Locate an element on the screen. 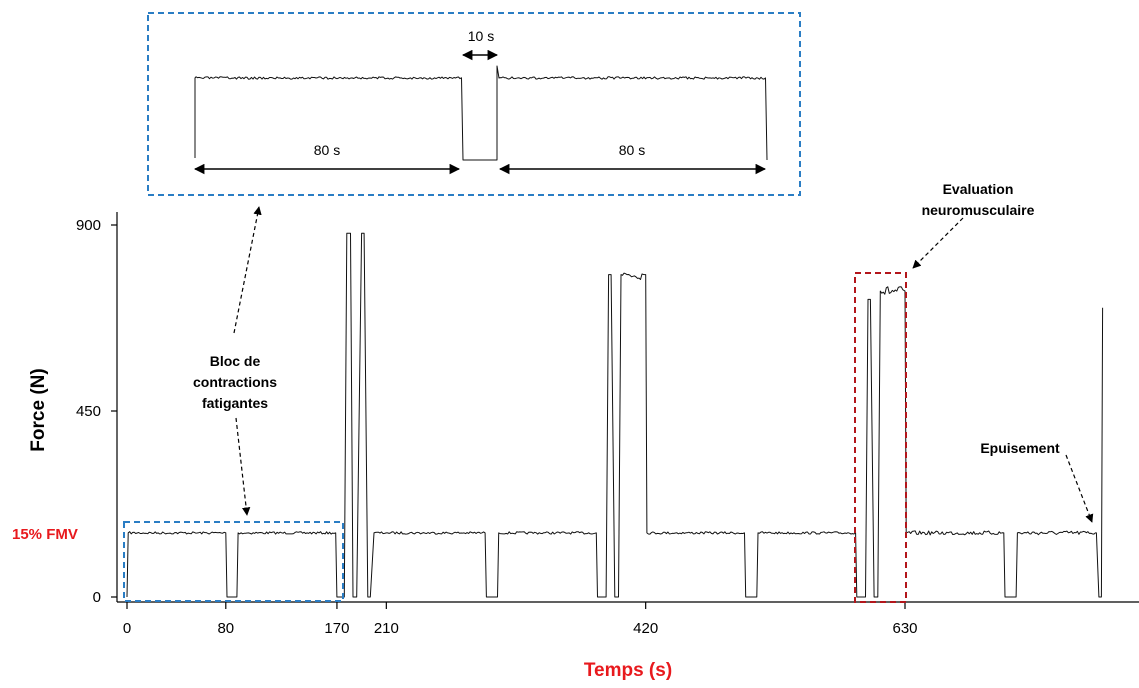 The width and height of the screenshot is (1139, 688). x-tick-label-170: 170 is located at coordinates (336, 628).